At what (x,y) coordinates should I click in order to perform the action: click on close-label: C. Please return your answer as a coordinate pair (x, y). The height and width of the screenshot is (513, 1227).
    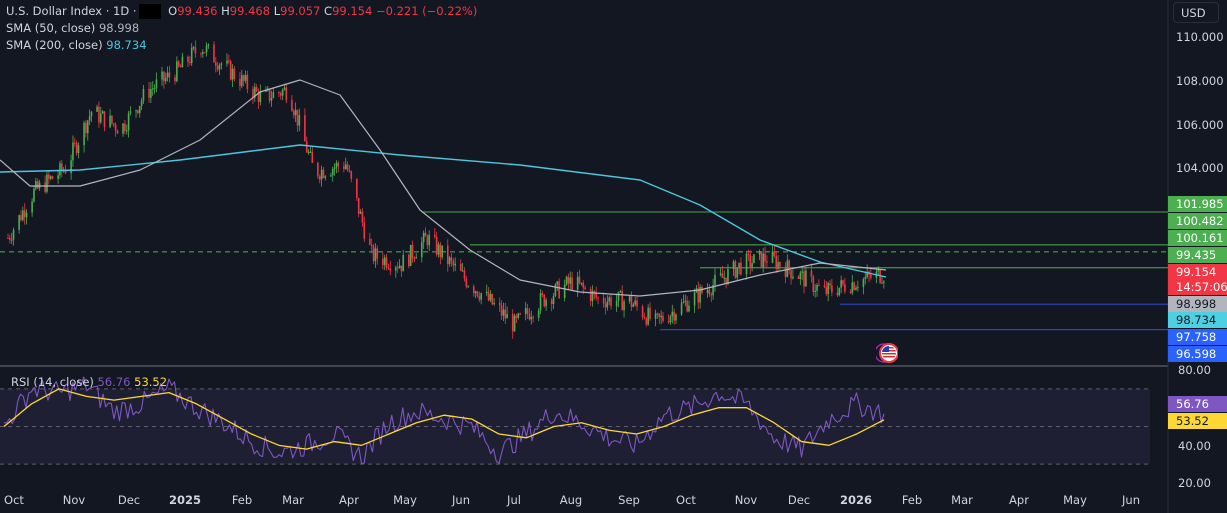
    Looking at the image, I should click on (328, 11).